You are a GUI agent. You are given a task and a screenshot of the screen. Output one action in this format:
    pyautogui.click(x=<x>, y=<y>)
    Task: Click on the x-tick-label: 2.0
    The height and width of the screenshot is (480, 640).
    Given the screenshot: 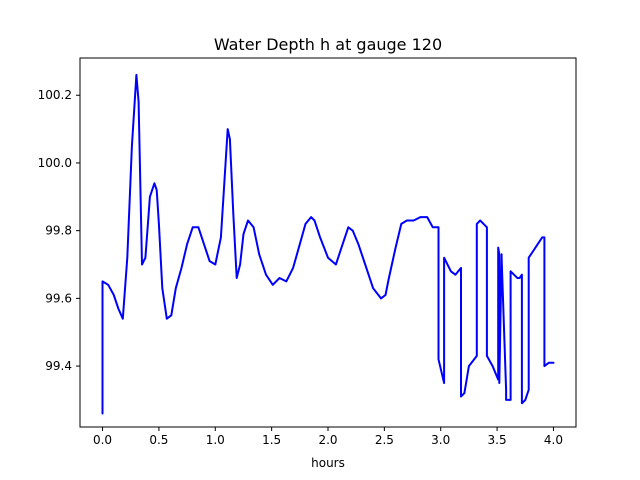 What is the action you would take?
    pyautogui.click(x=327, y=440)
    